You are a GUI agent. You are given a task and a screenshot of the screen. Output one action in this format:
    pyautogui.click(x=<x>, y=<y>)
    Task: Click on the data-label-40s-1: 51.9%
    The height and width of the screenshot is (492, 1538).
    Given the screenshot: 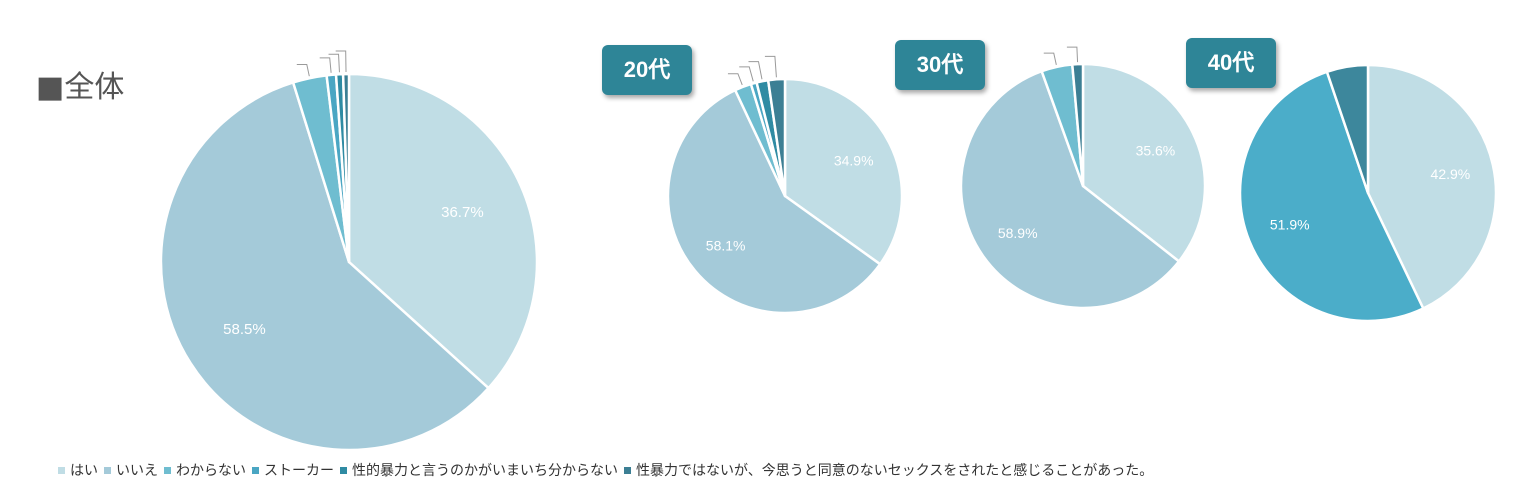 What is the action you would take?
    pyautogui.click(x=1290, y=225)
    